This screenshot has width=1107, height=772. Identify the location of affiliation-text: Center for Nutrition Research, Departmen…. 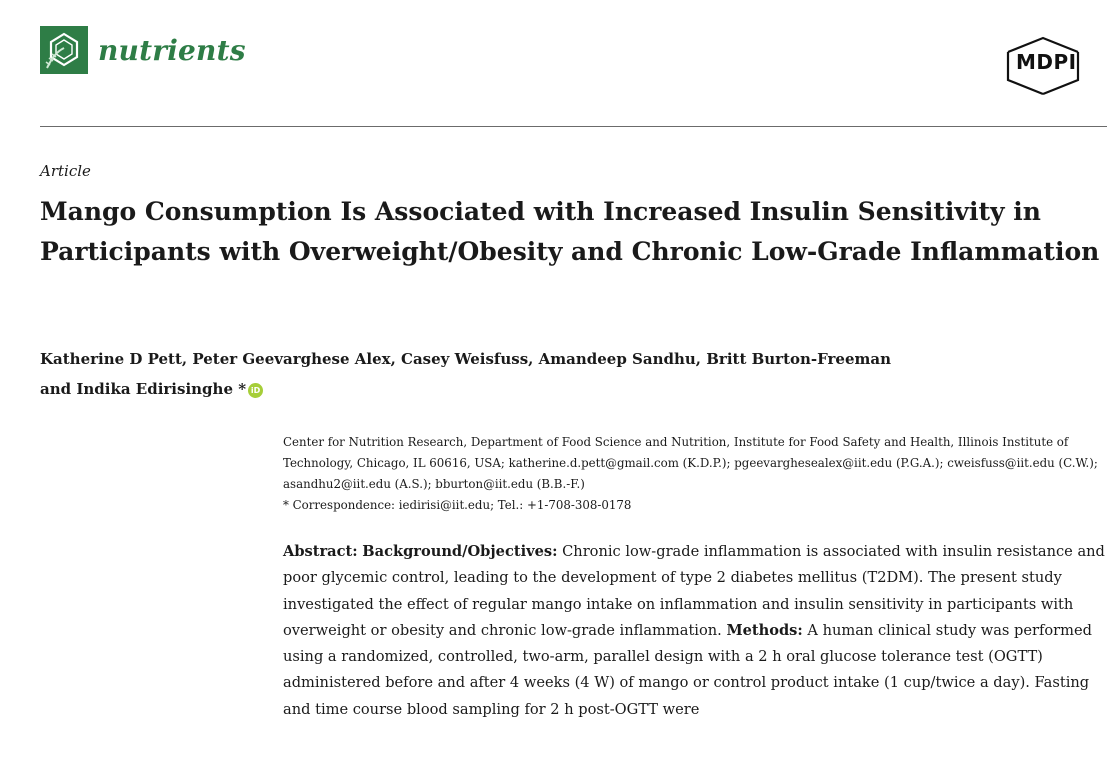
(690, 463).